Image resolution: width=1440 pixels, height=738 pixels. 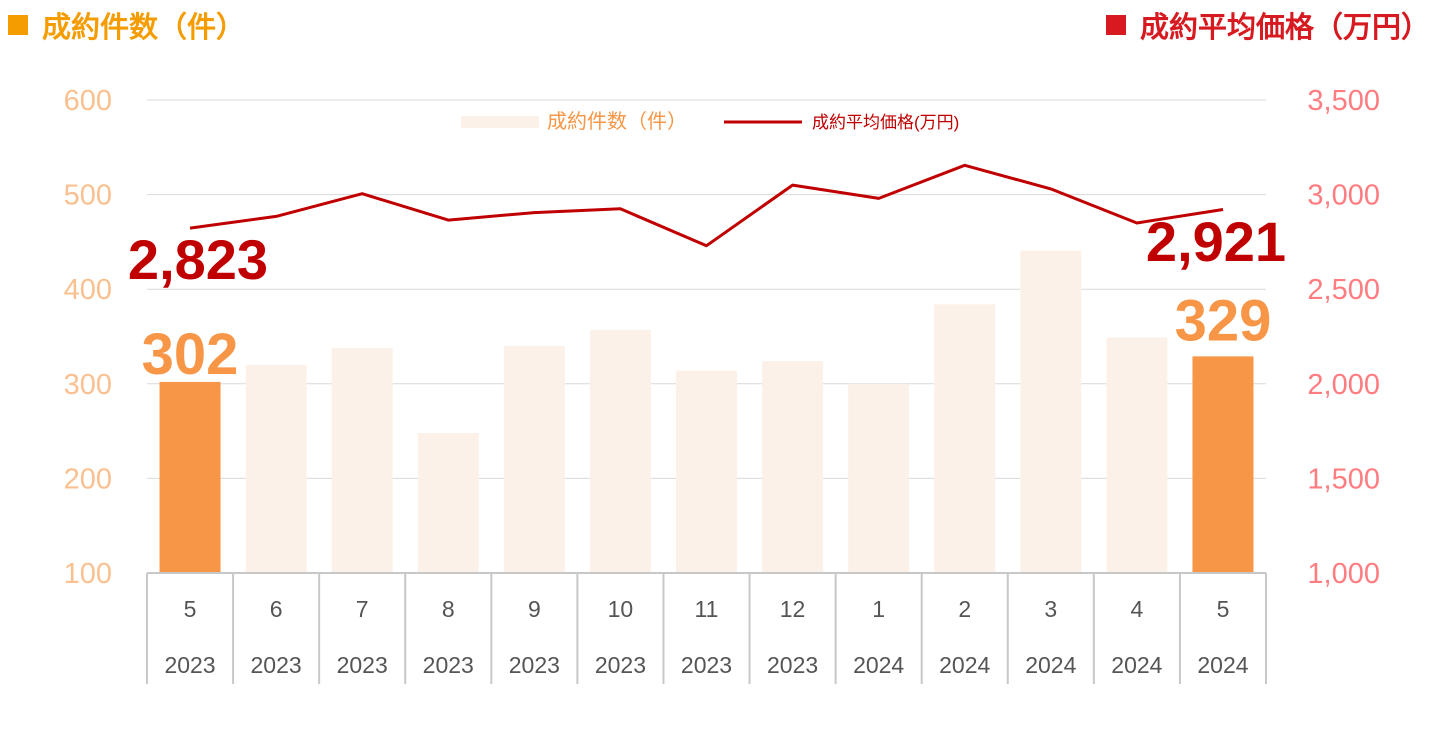 I want to click on right-axis-tick-label: 1,000, so click(x=1343, y=574).